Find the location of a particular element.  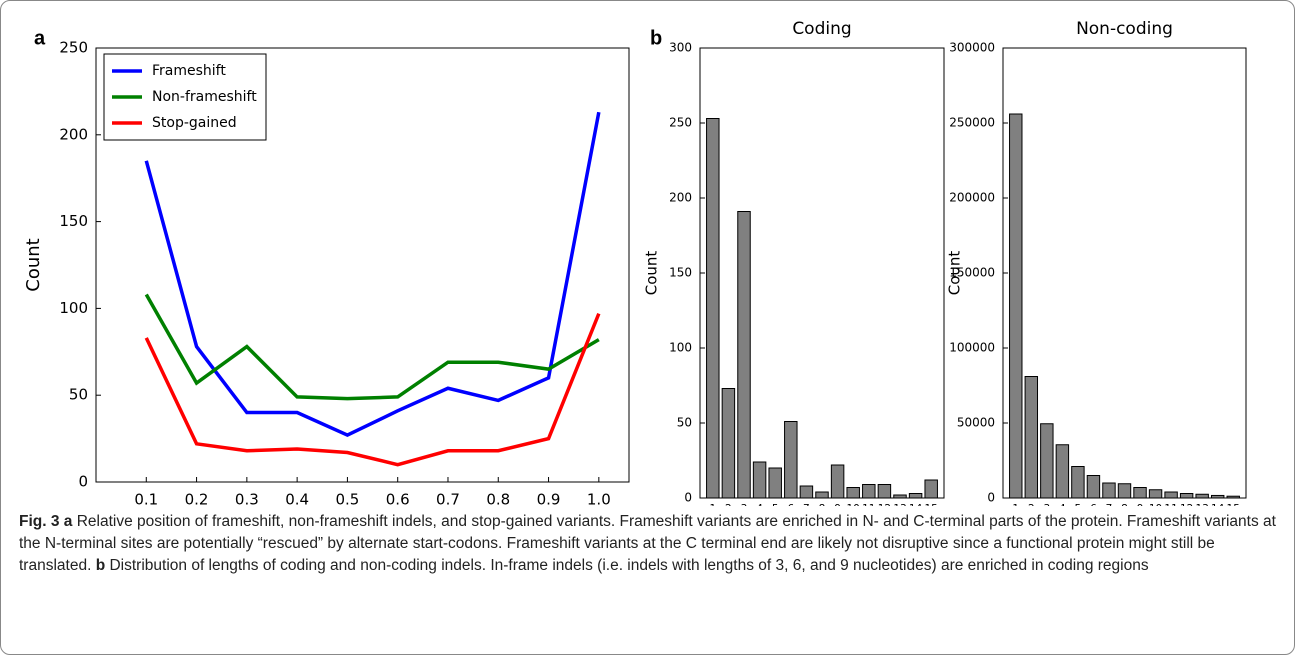

y-tick-label: 50 is located at coordinates (78, 395).